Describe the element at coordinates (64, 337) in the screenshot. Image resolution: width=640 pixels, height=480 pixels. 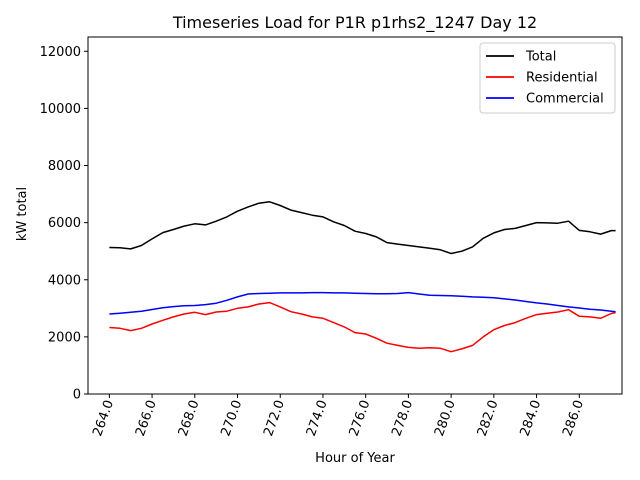
I see `y-tick-label: 2000` at that location.